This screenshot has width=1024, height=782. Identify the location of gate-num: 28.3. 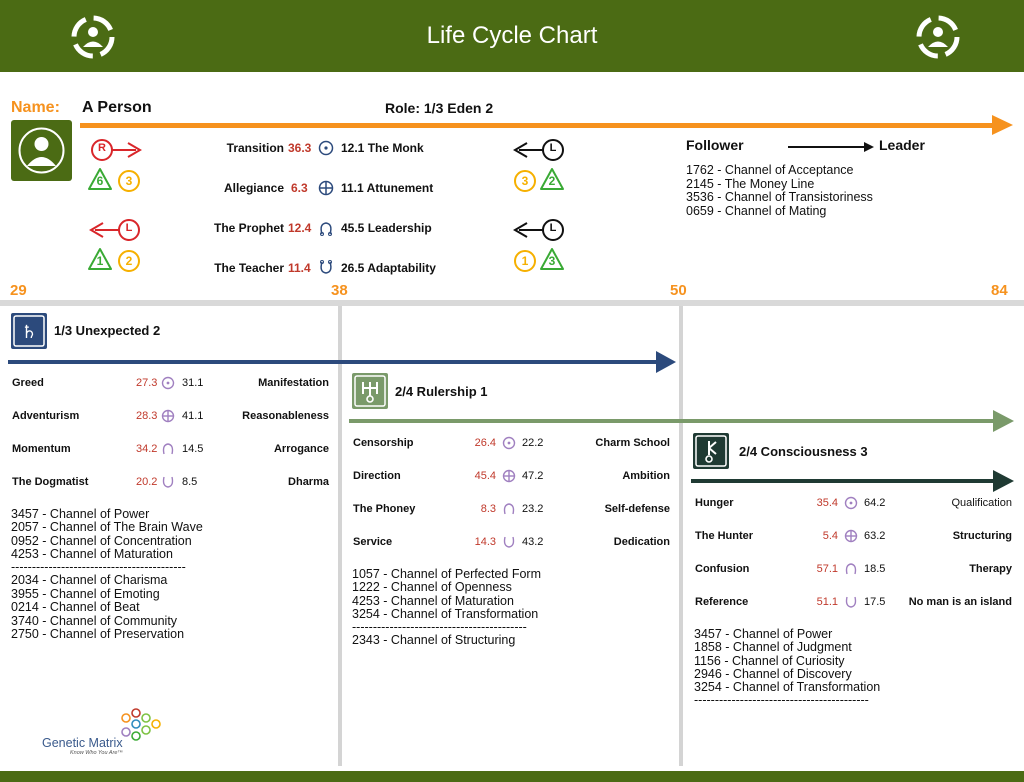
(147, 416).